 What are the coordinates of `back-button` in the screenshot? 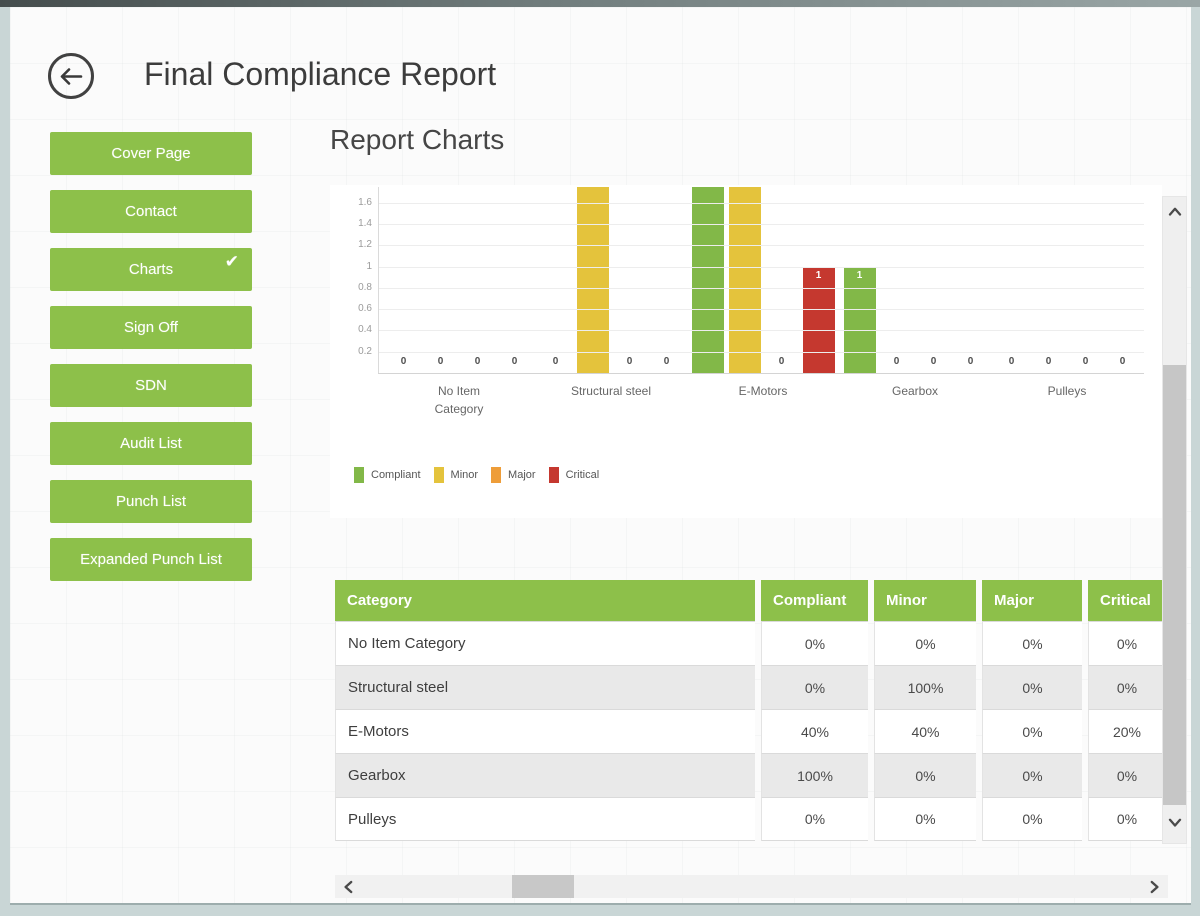 It's located at (71, 76).